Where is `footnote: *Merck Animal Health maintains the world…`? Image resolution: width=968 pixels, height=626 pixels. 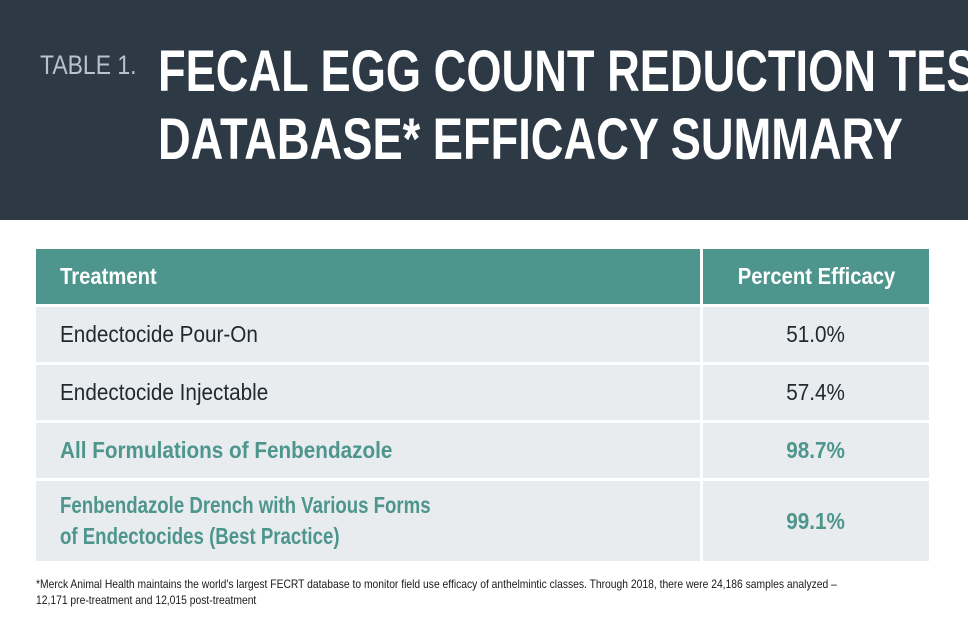 footnote: *Merck Animal Health maintains the world… is located at coordinates (466, 592).